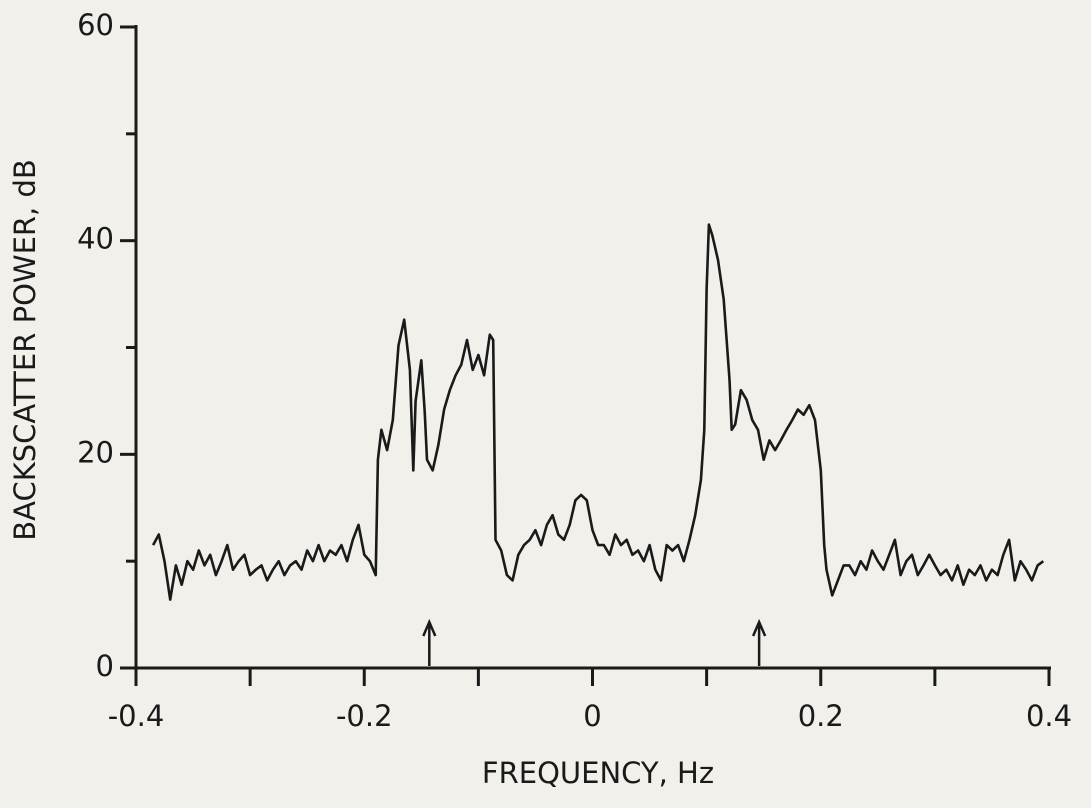 Image resolution: width=1091 pixels, height=808 pixels. Describe the element at coordinates (95, 25) in the screenshot. I see `y-tick-label: 60` at that location.